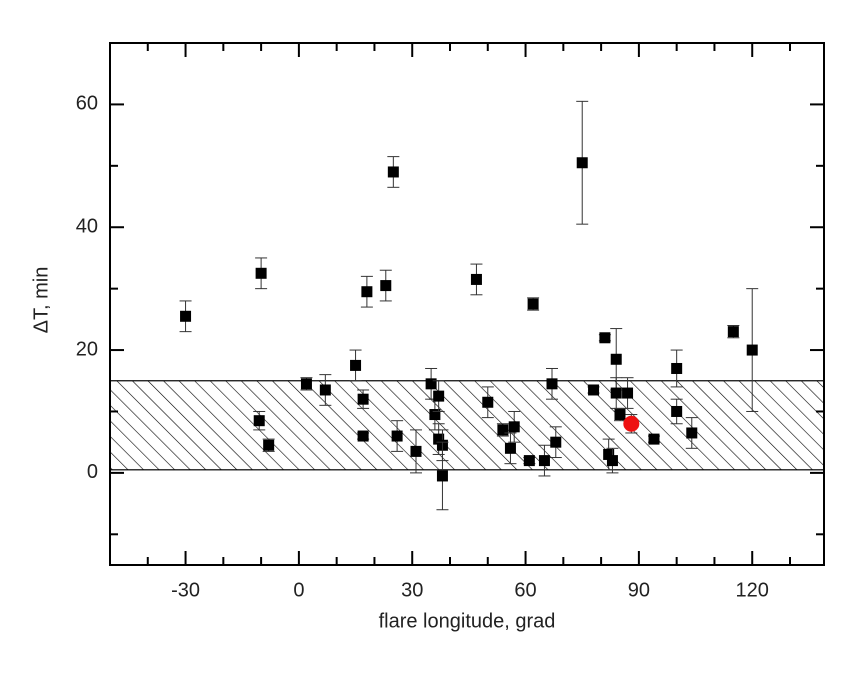  I want to click on x-axis-label: flare longitude, grad, so click(467, 621).